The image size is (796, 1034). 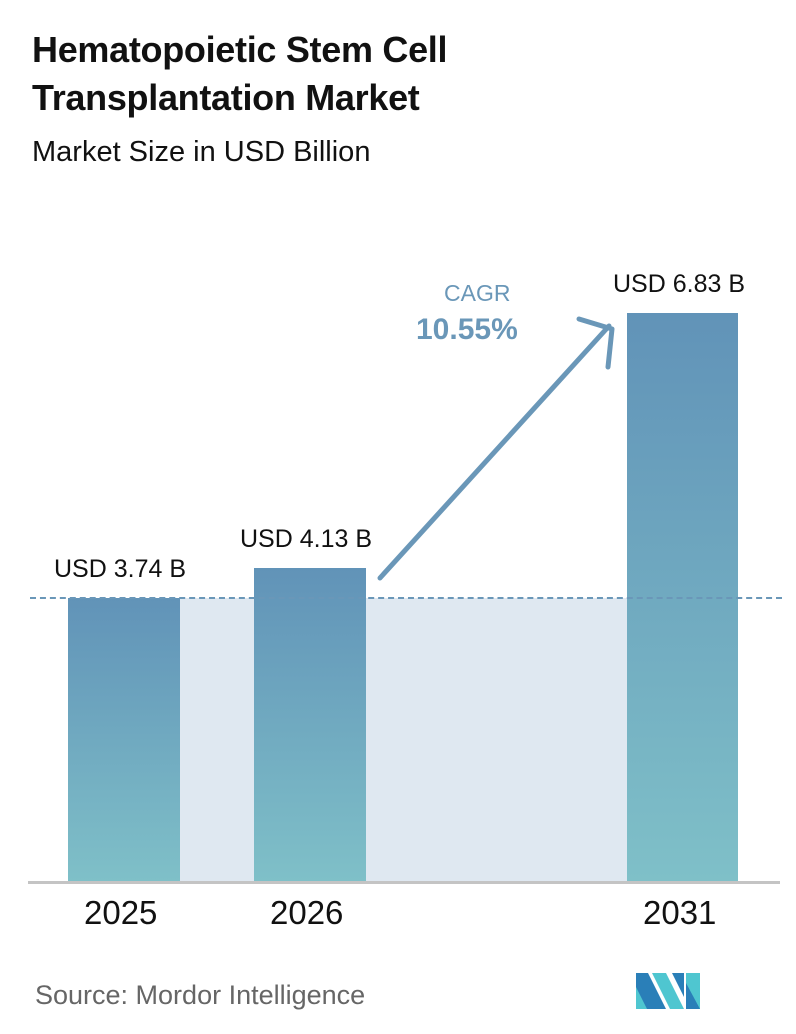 I want to click on cagr-label: CAGR, so click(x=477, y=293).